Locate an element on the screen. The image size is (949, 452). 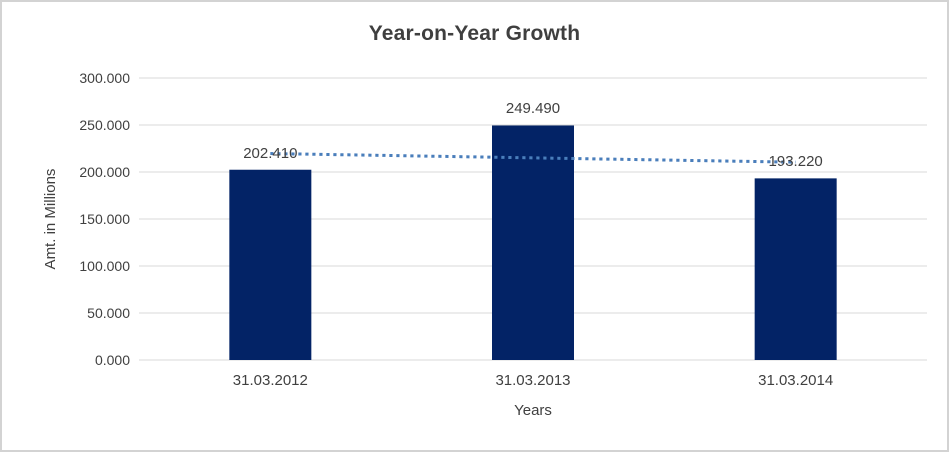
y-tick-label: 150.000 is located at coordinates (104, 219).